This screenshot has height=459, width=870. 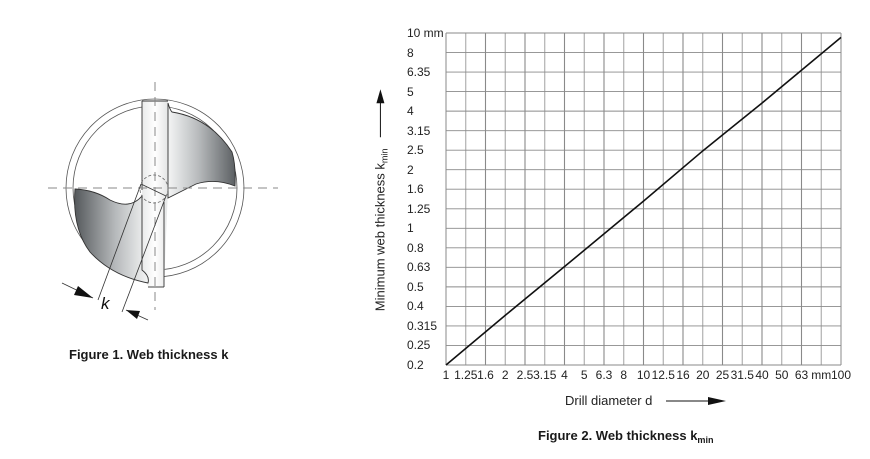 I want to click on y-tick-label: 0.63, so click(x=419, y=267).